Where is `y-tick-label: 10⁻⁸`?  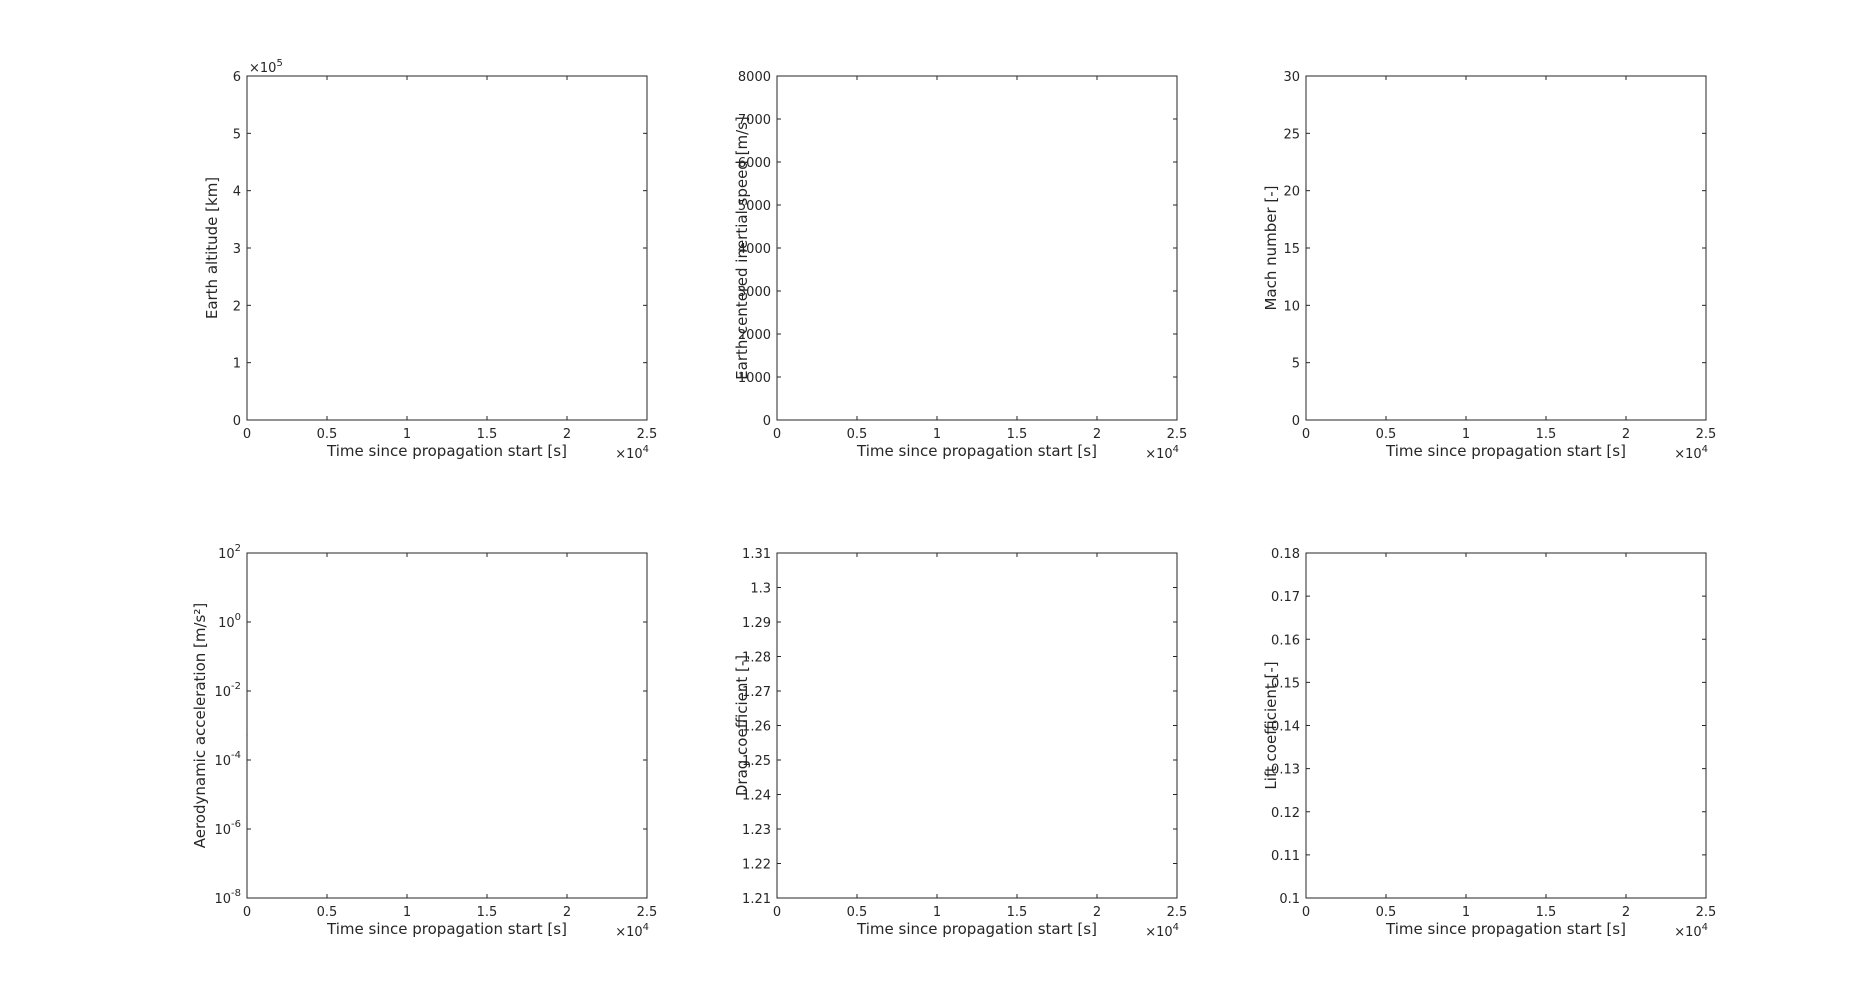
y-tick-label: 10⁻⁸ is located at coordinates (227, 897).